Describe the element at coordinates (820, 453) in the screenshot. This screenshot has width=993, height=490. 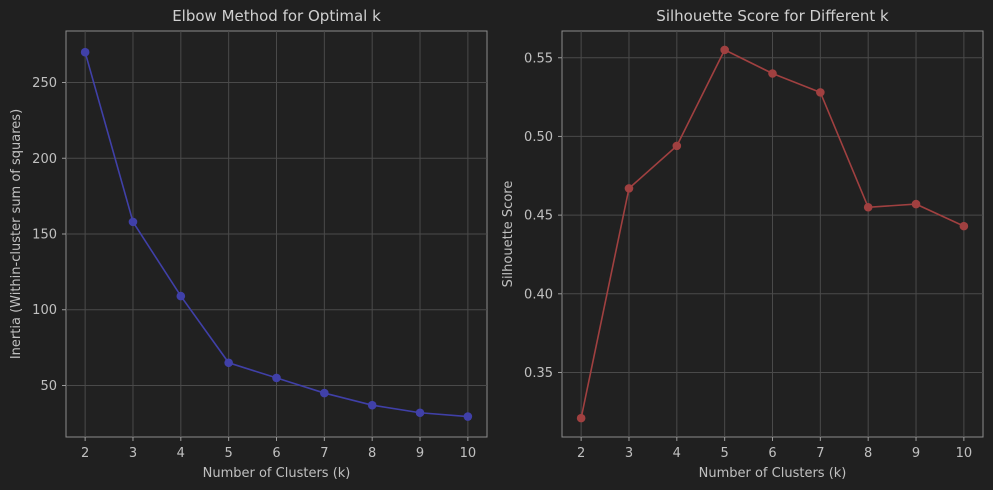
I see `silhouette-x-tick-label: 7` at that location.